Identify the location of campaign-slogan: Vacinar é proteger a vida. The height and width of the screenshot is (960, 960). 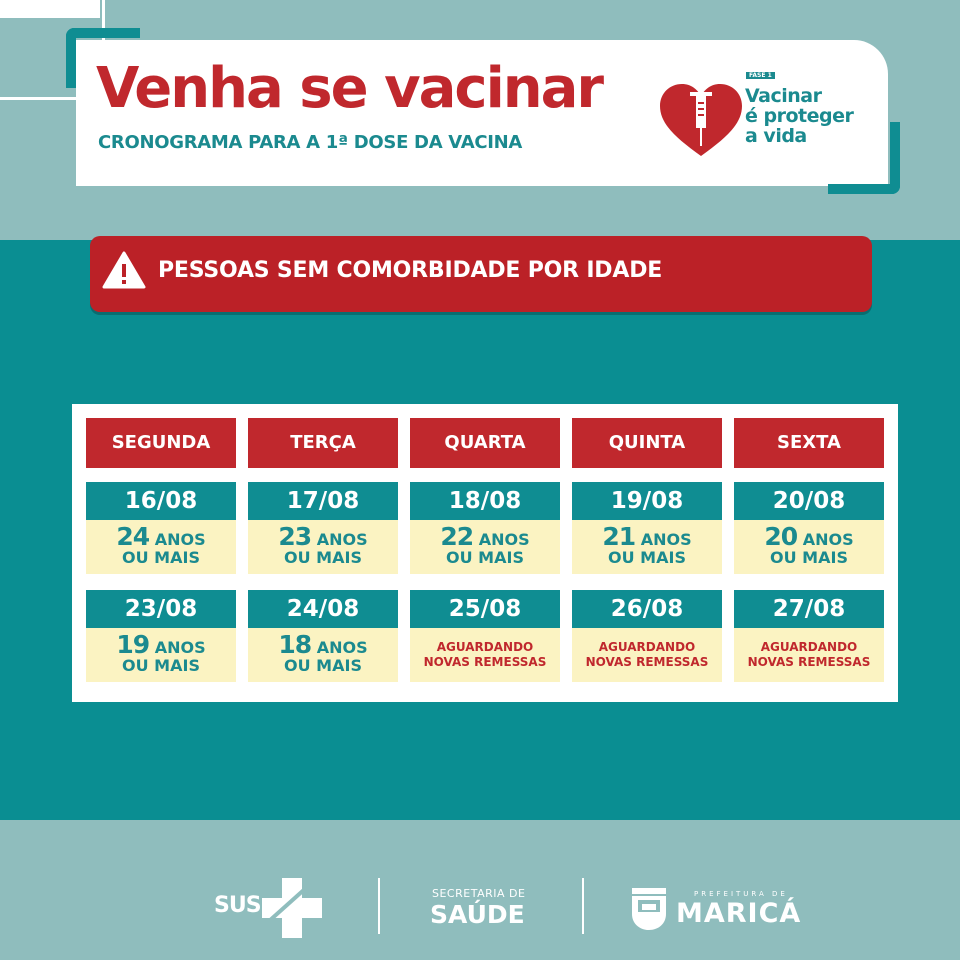
(799, 116).